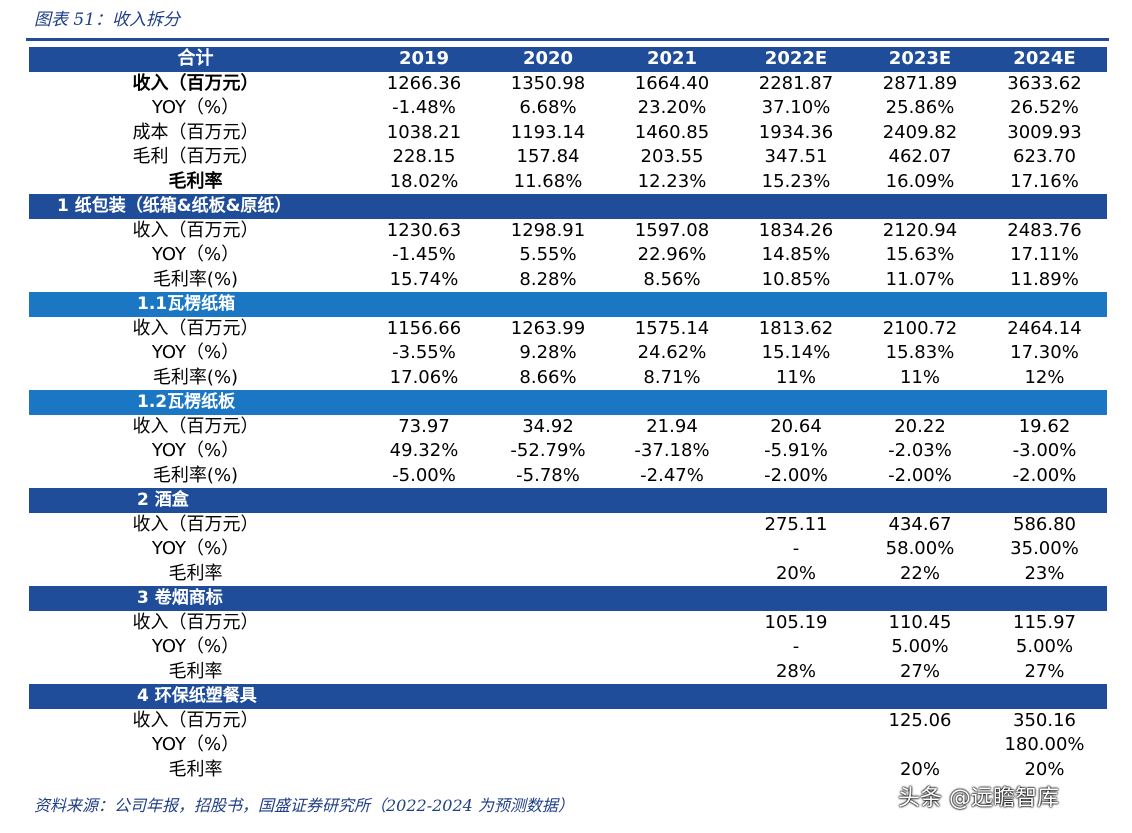 The width and height of the screenshot is (1132, 833). Describe the element at coordinates (796, 157) in the screenshot. I see `value-cell: 347.51` at that location.